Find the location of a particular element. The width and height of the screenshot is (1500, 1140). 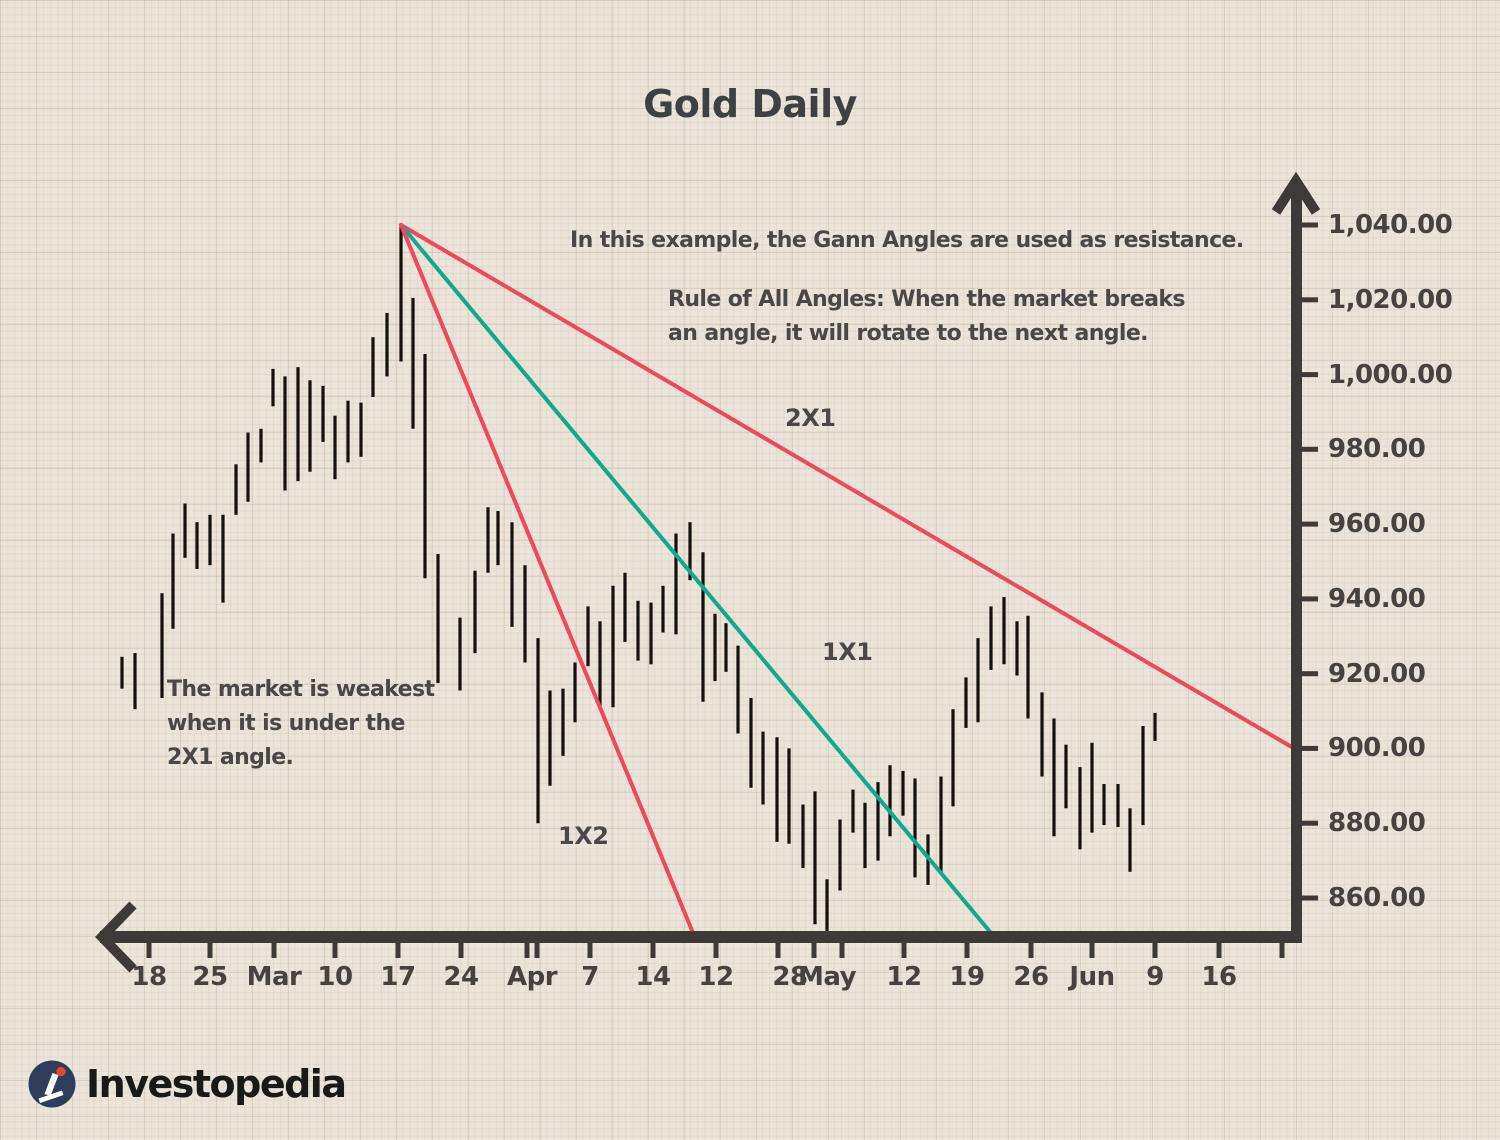

x-axis-label: May is located at coordinates (827, 977).